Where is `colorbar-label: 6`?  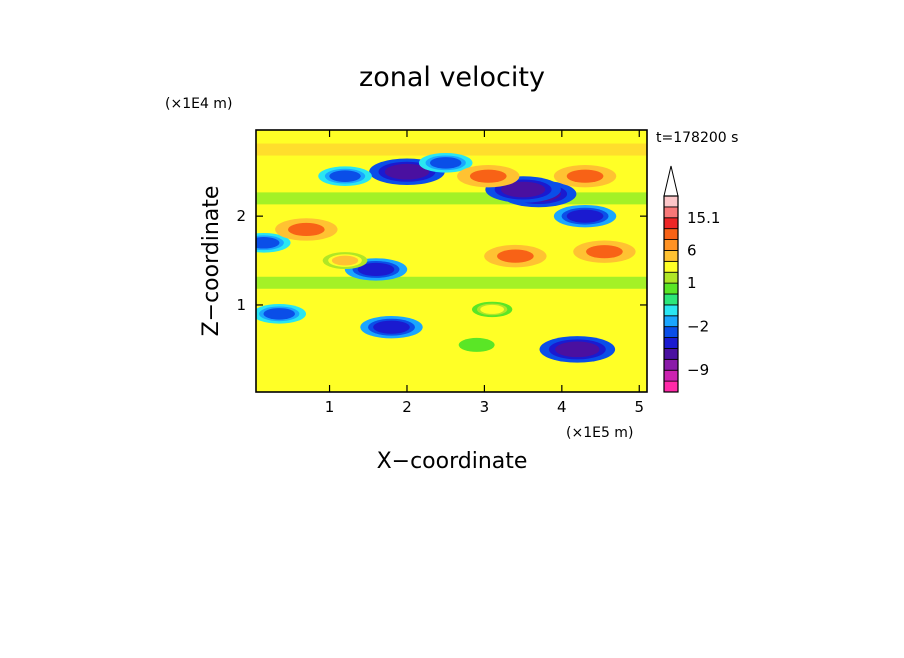 colorbar-label: 6 is located at coordinates (692, 250).